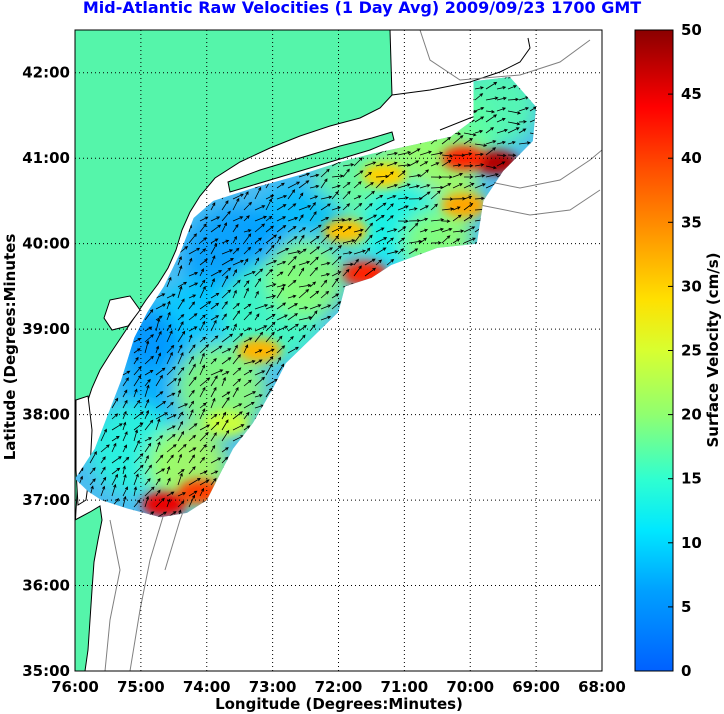  What do you see at coordinates (691, 158) in the screenshot?
I see `colorbar-tick-label: 40` at bounding box center [691, 158].